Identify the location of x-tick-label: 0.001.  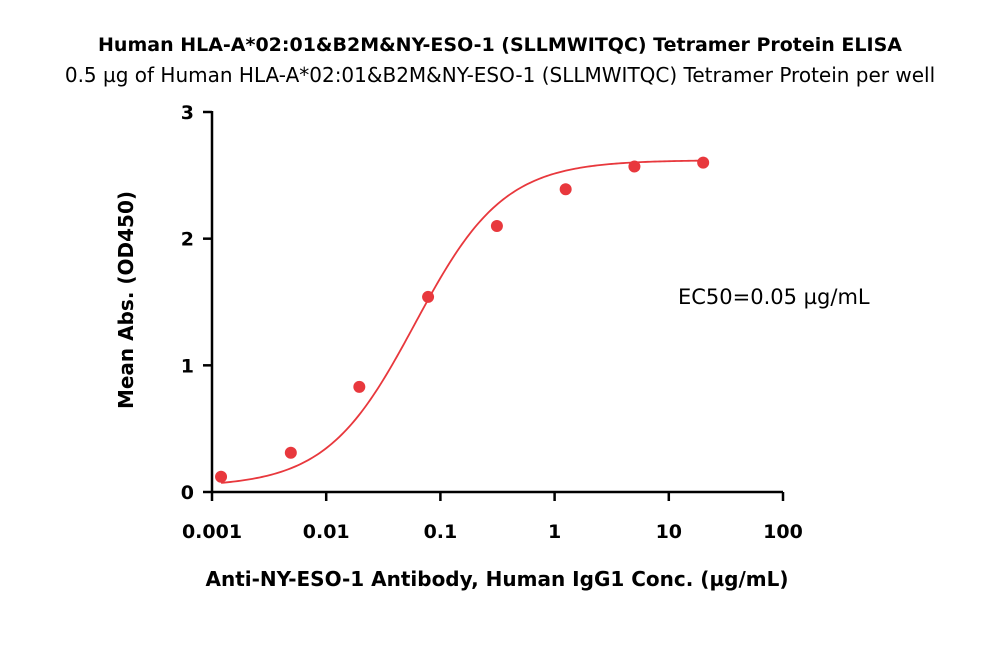
(212, 532).